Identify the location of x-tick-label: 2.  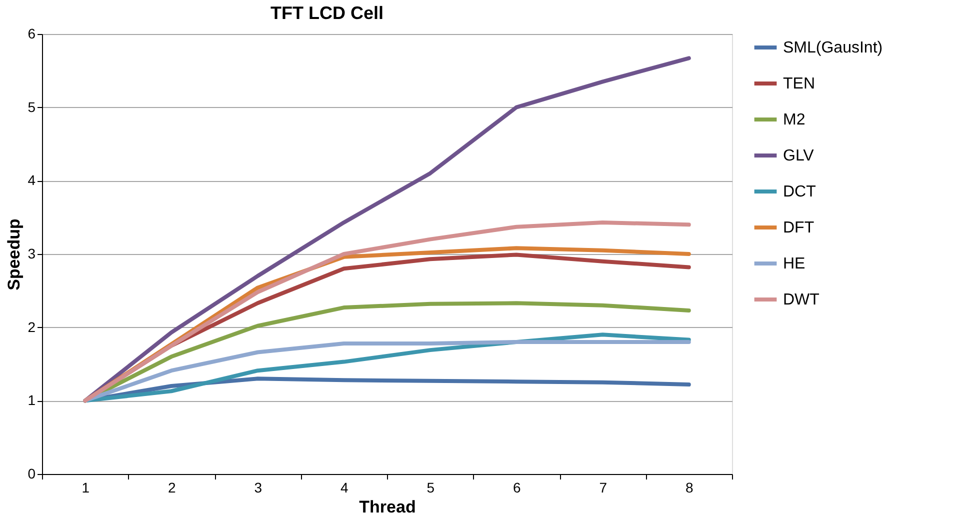
(172, 488).